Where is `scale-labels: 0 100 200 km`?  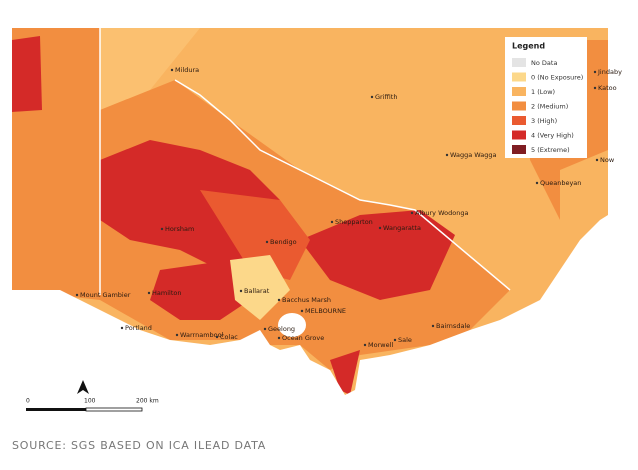
scale-labels: 0 100 200 km is located at coordinates (92, 401).